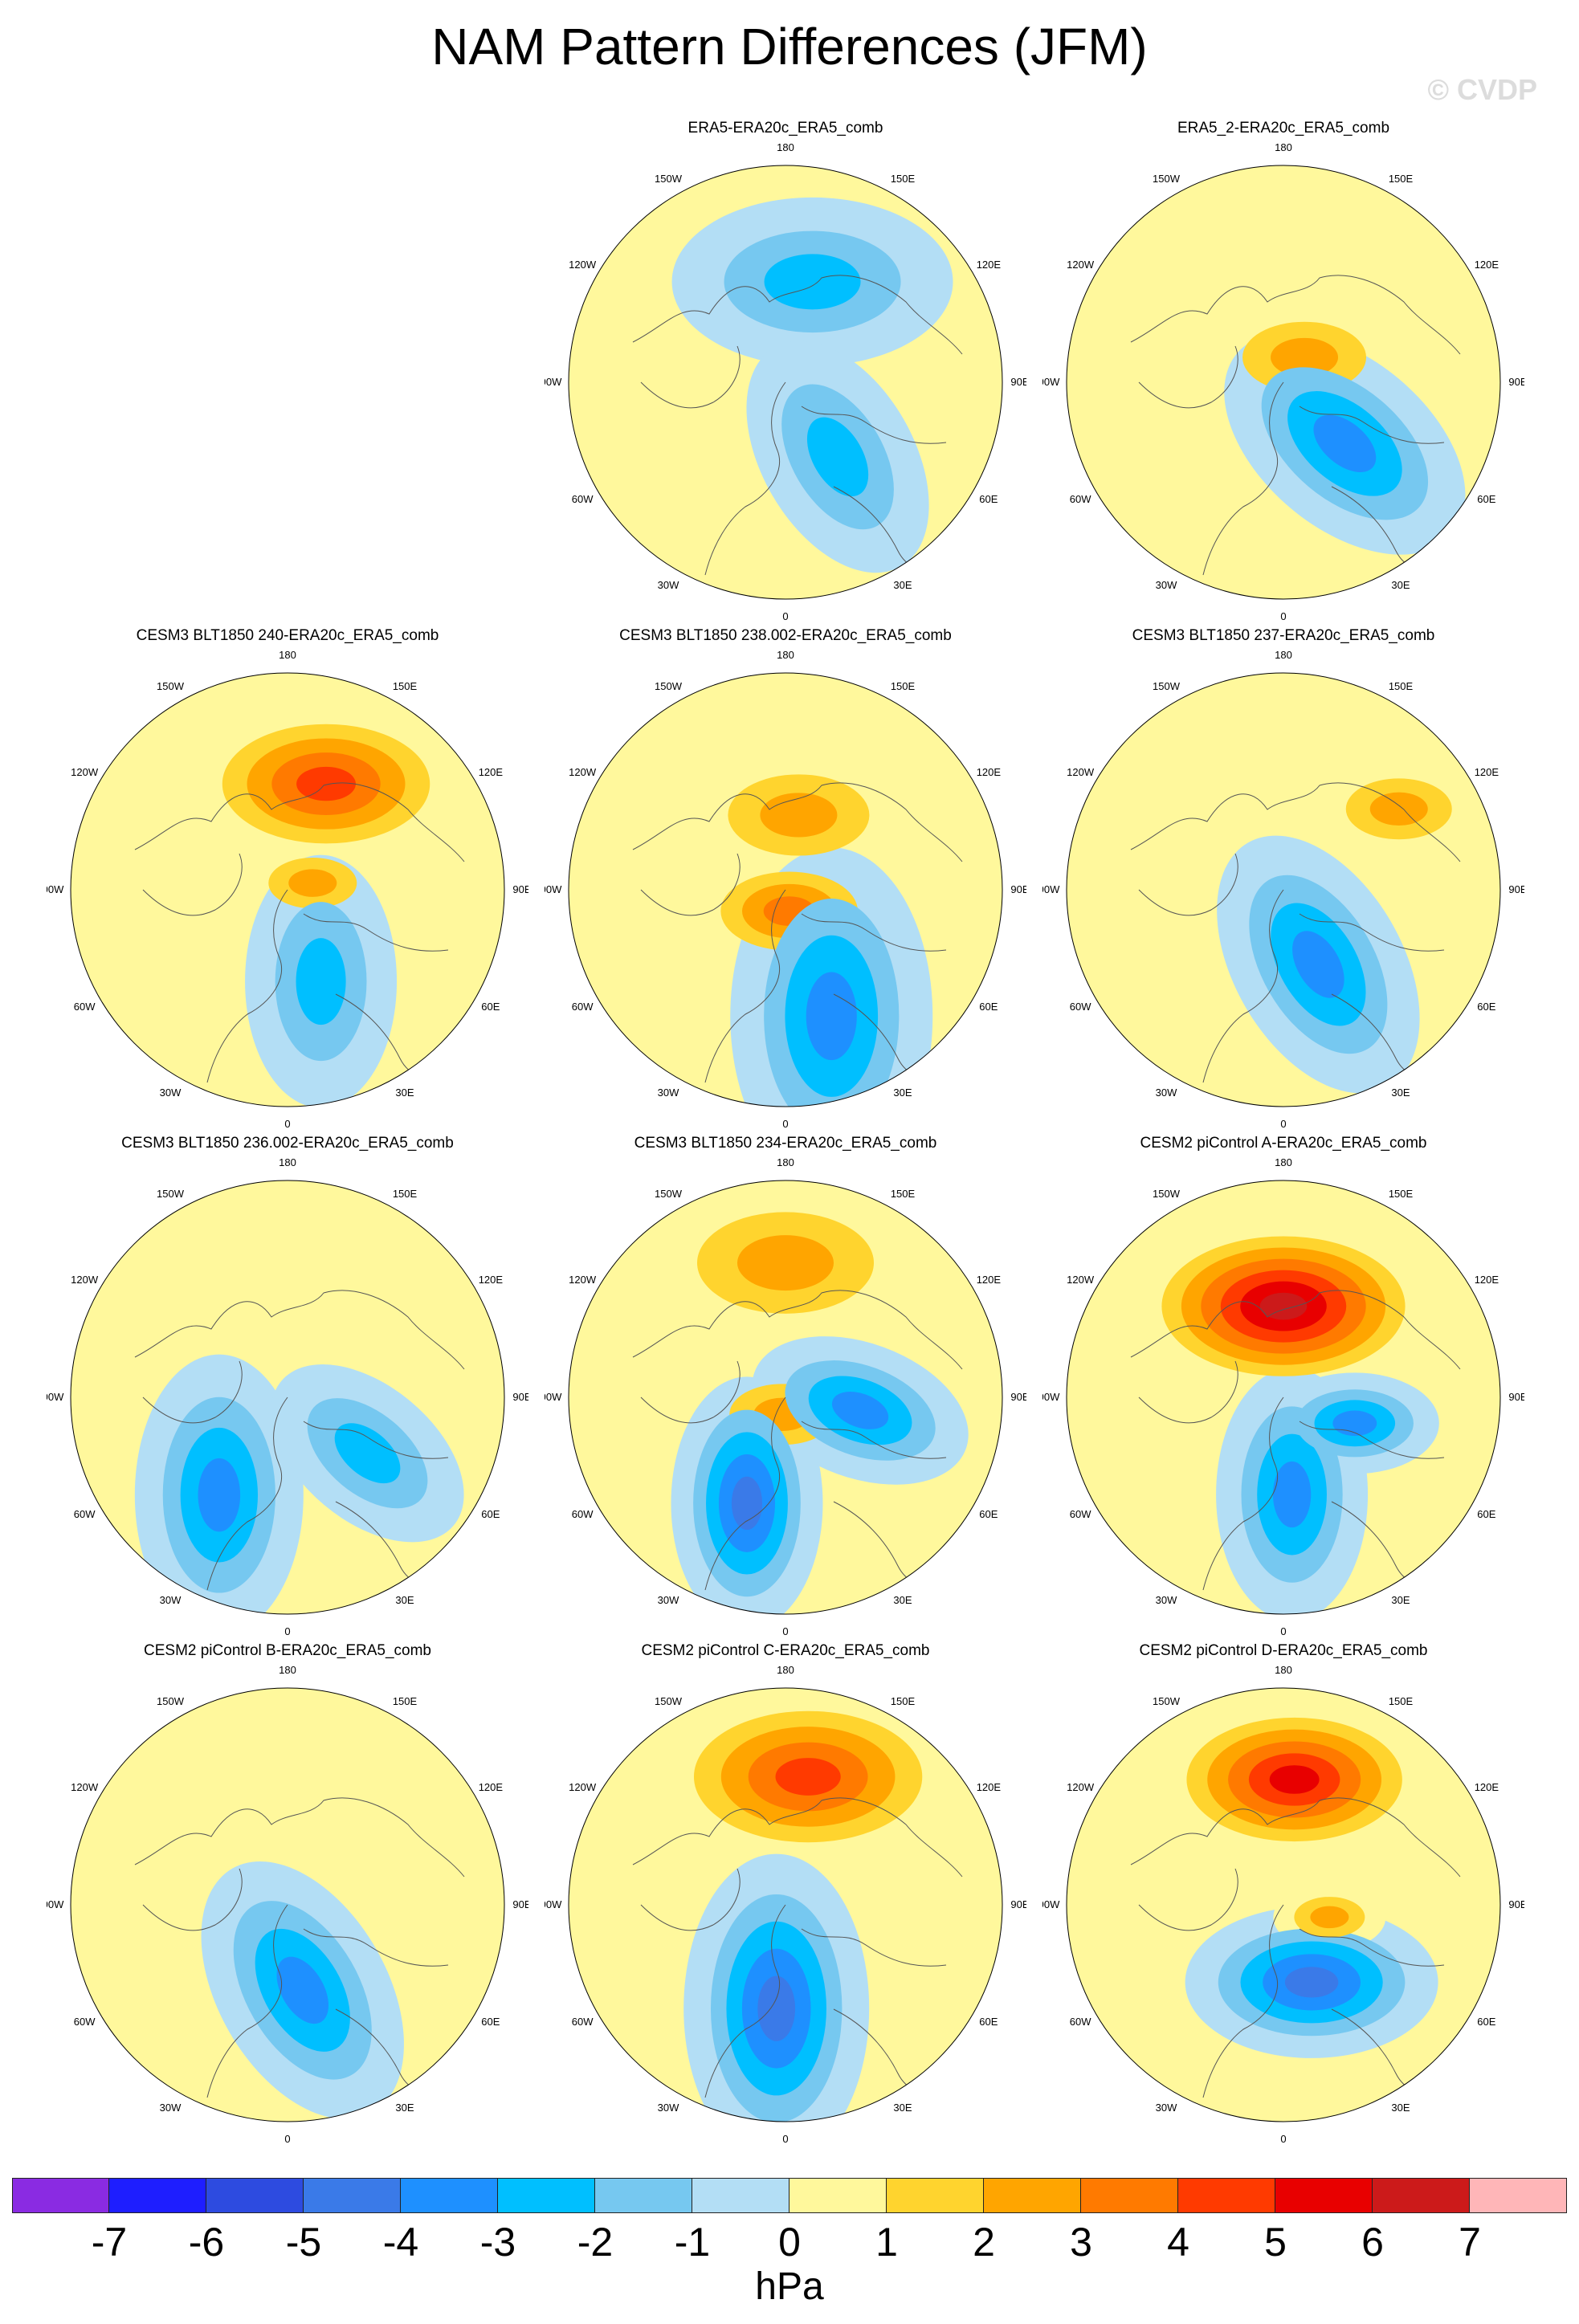 The width and height of the screenshot is (1579, 2324). What do you see at coordinates (400, 2243) in the screenshot?
I see `colorbar-tick-label: -4` at bounding box center [400, 2243].